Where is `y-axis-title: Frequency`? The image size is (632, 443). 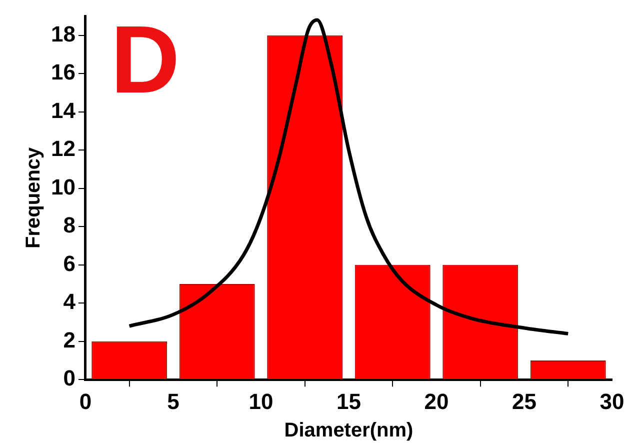
y-axis-title: Frequency is located at coordinates (33, 197).